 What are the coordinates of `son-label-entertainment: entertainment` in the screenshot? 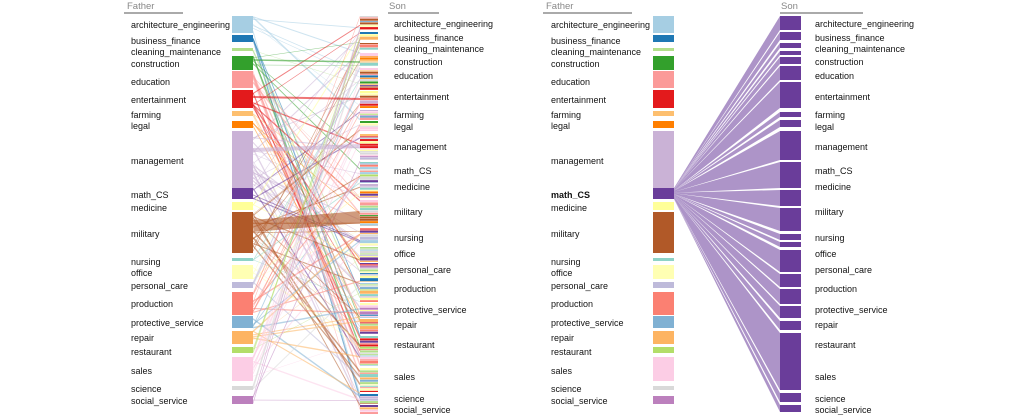 It's located at (843, 97).